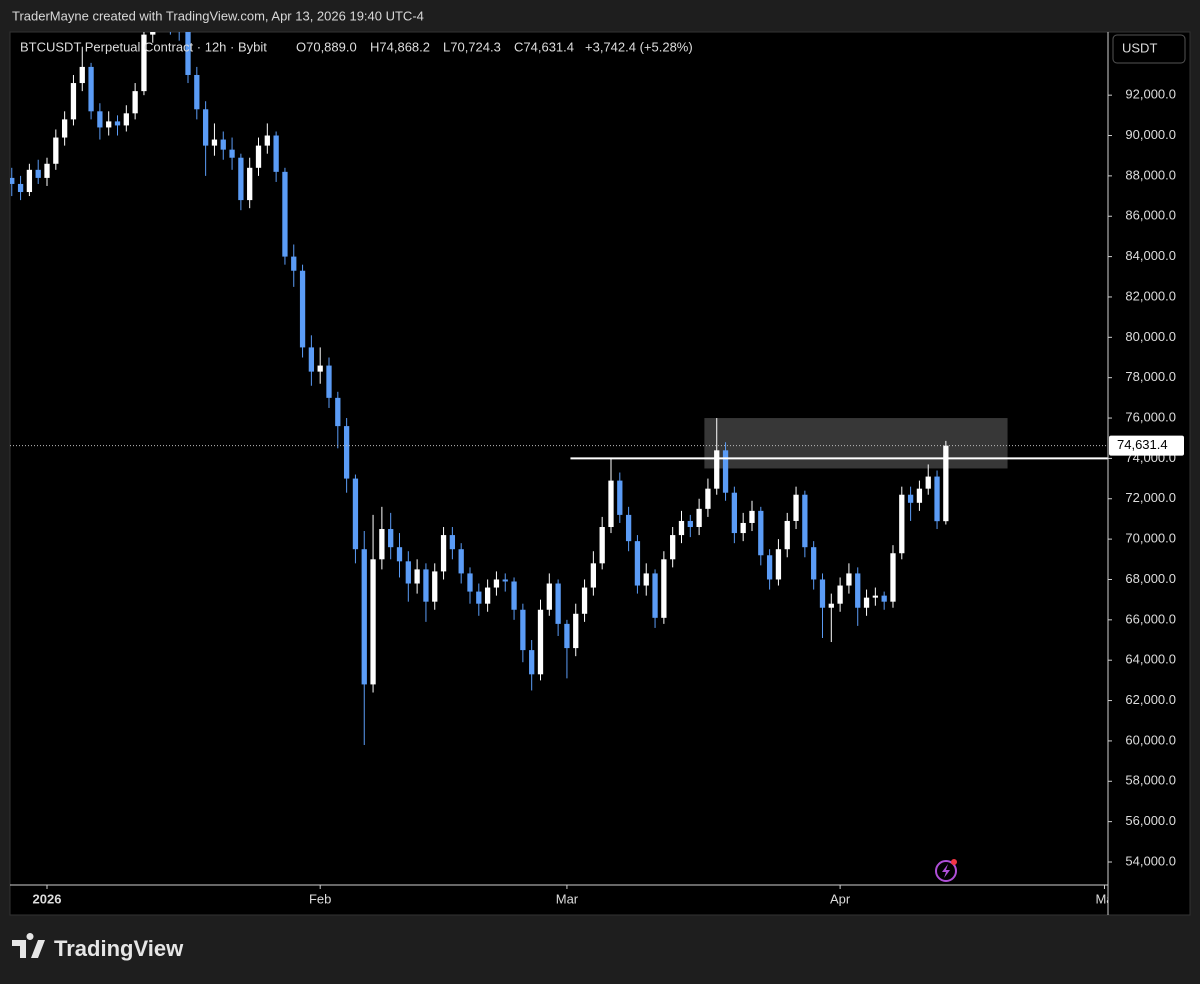 This screenshot has height=984, width=1200. I want to click on y-tick-label: 84,000.0, so click(1150, 255).